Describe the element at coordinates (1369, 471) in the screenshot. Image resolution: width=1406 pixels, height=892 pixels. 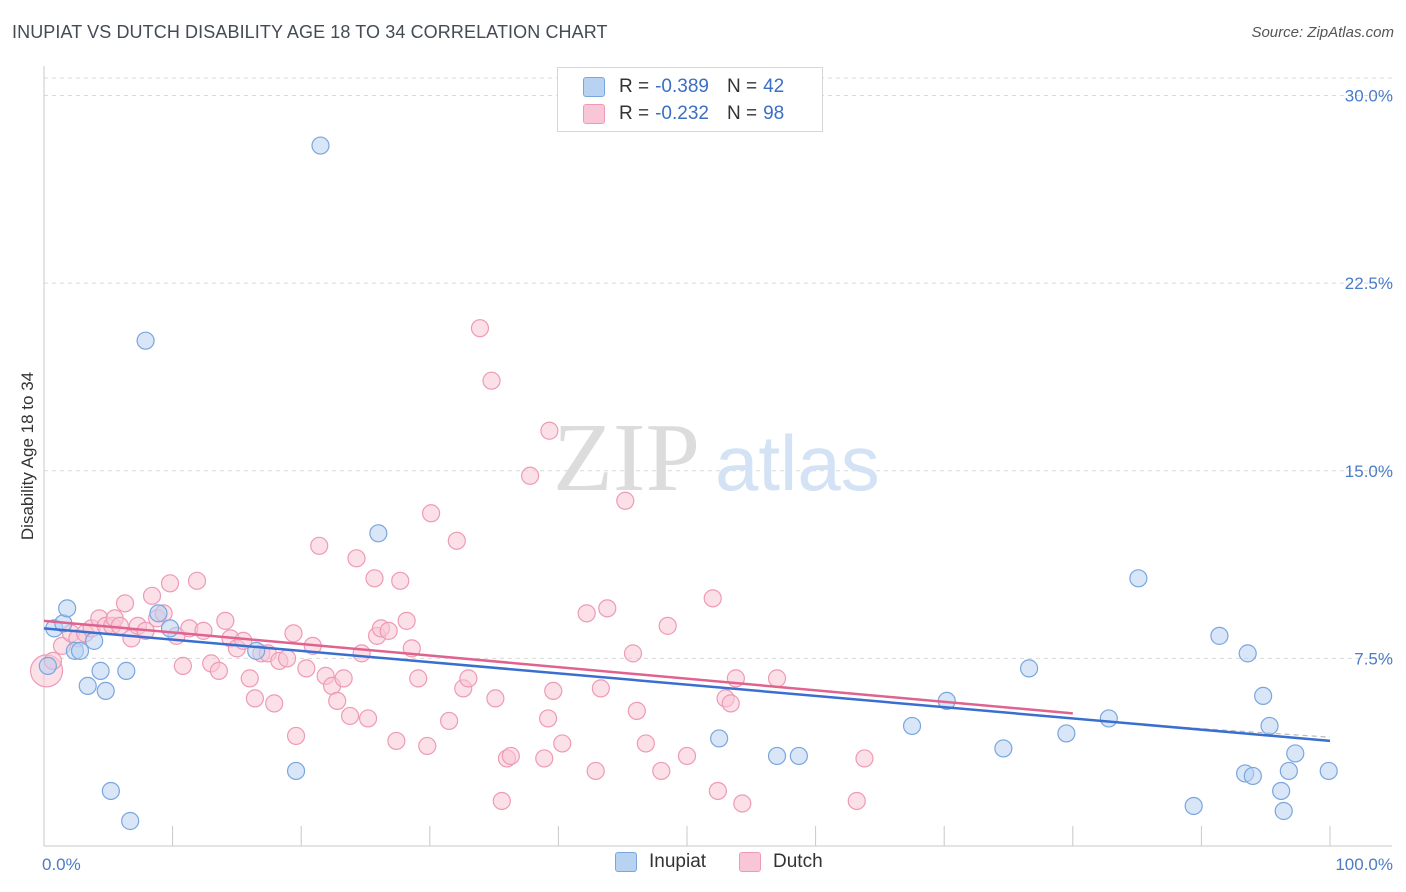
I see `y-tick-label: 15.0%` at that location.